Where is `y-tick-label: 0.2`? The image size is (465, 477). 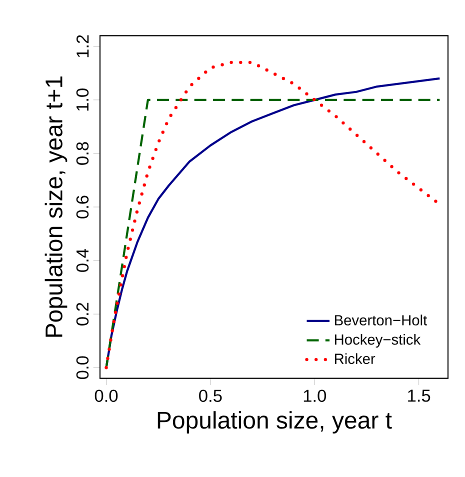 y-tick-label: 0.2 is located at coordinates (82, 314).